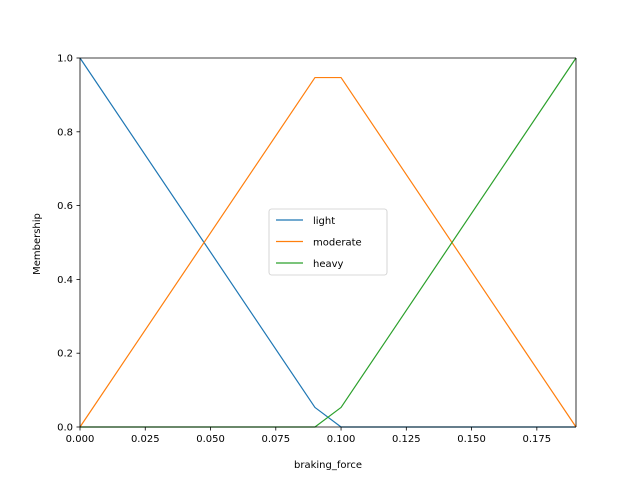 The height and width of the screenshot is (480, 640). Describe the element at coordinates (406, 439) in the screenshot. I see `x-tick-label: 0.125` at that location.